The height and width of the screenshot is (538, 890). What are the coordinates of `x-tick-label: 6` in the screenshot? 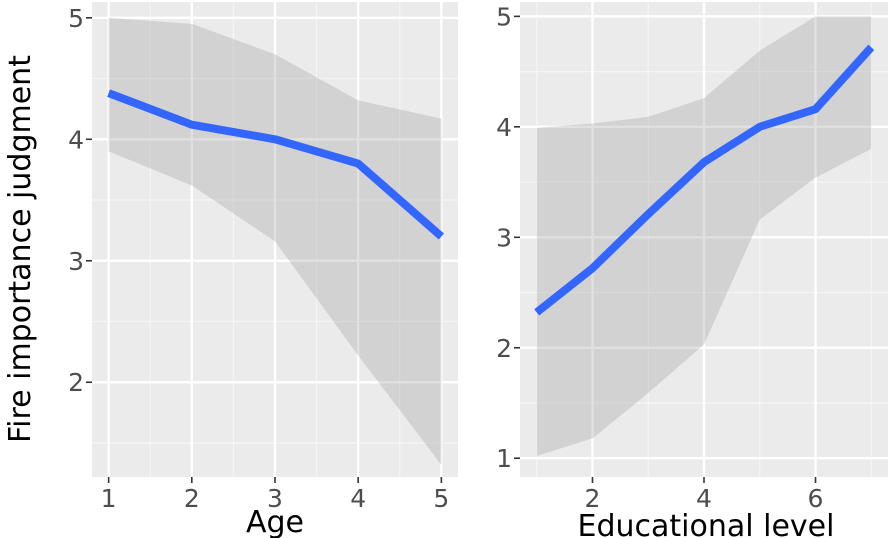 It's located at (816, 498).